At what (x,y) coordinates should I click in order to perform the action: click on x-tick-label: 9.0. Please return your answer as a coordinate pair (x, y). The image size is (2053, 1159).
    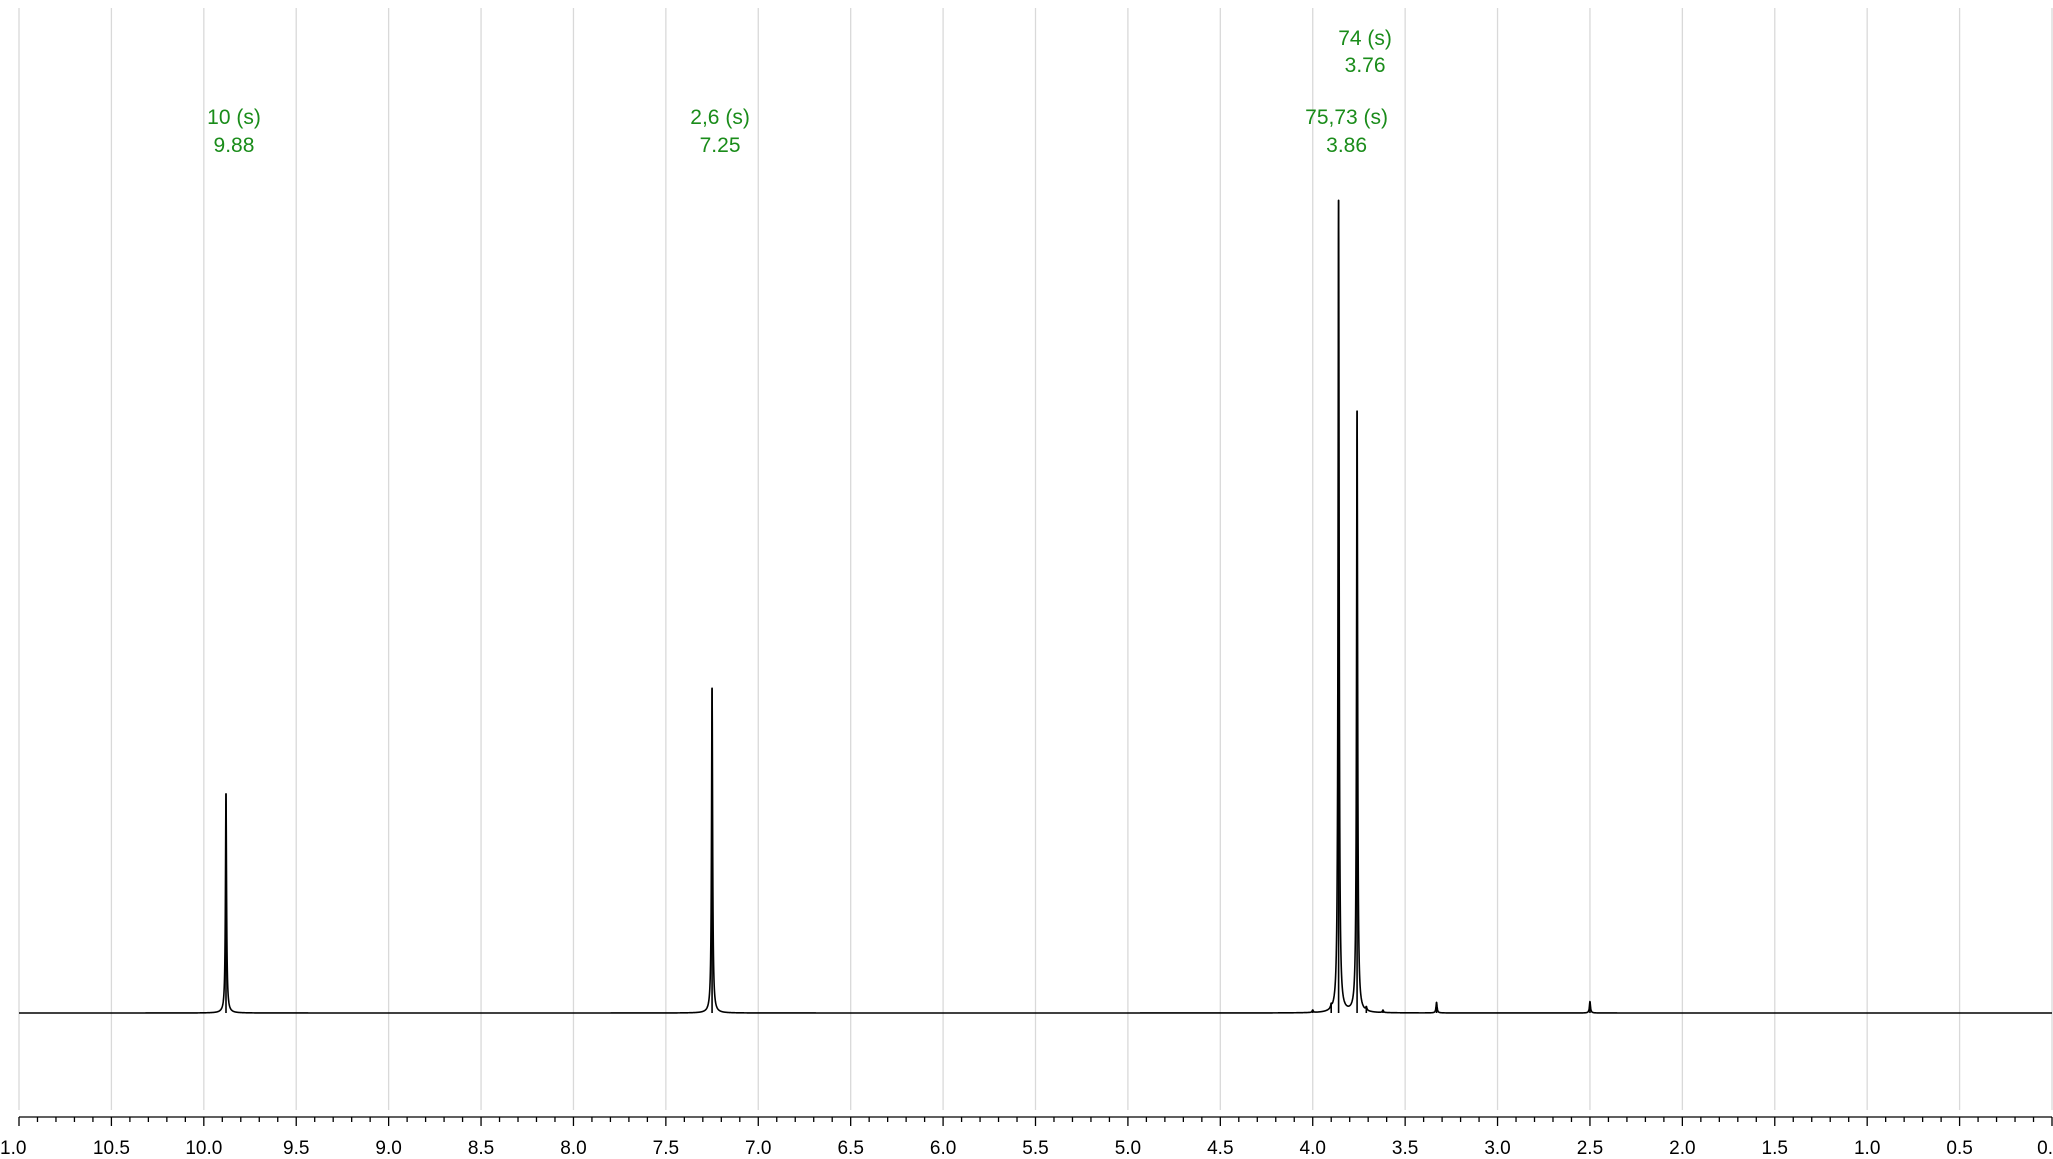
    Looking at the image, I should click on (388, 1148).